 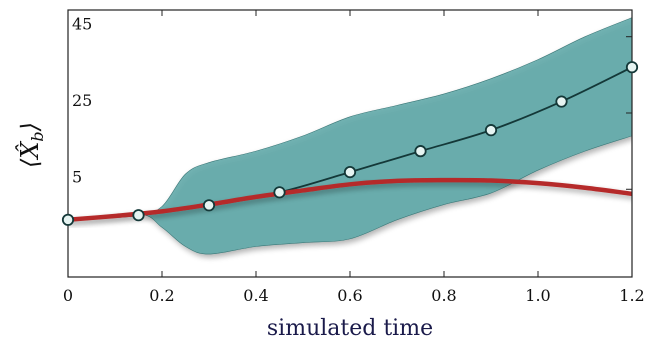 What do you see at coordinates (255, 295) in the screenshot?
I see `x-tick-label: 0.4` at bounding box center [255, 295].